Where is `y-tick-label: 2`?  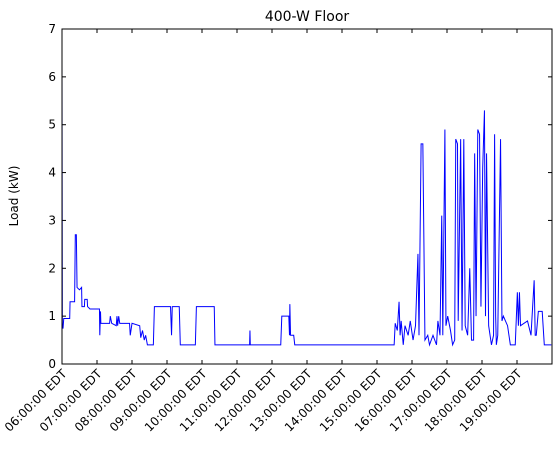 y-tick-label: 2 is located at coordinates (52, 268).